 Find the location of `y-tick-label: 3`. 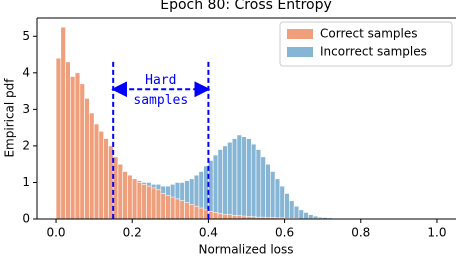

y-tick-label: 3 is located at coordinates (26, 109).